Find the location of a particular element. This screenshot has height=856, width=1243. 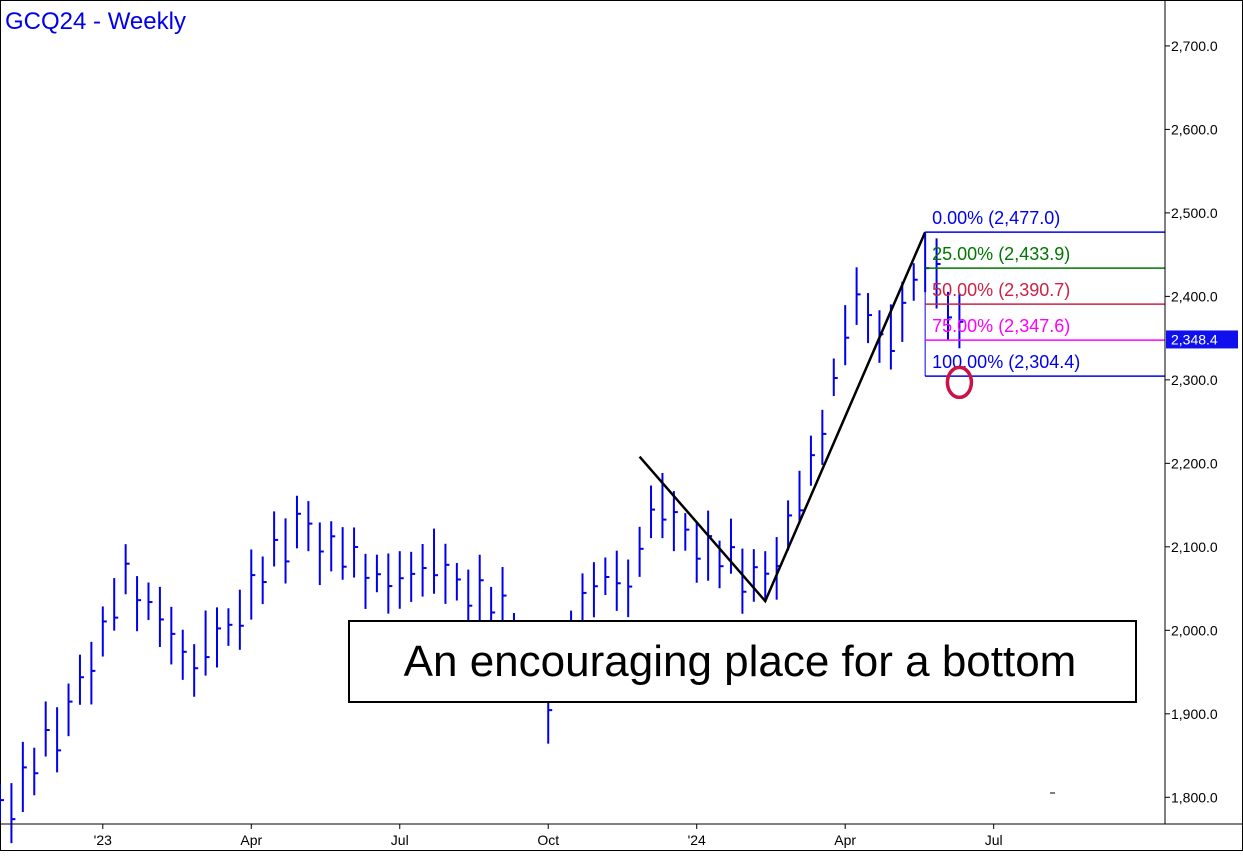

y-tick-label: 2,400.0 is located at coordinates (1194, 296).